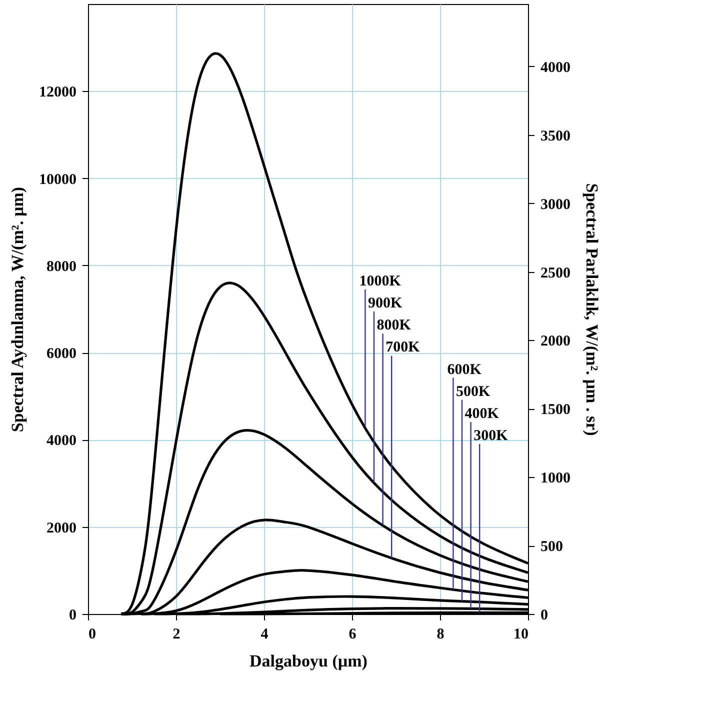 This screenshot has width=716, height=722. What do you see at coordinates (555, 342) in the screenshot?
I see `y2-tick-label: 2000` at bounding box center [555, 342].